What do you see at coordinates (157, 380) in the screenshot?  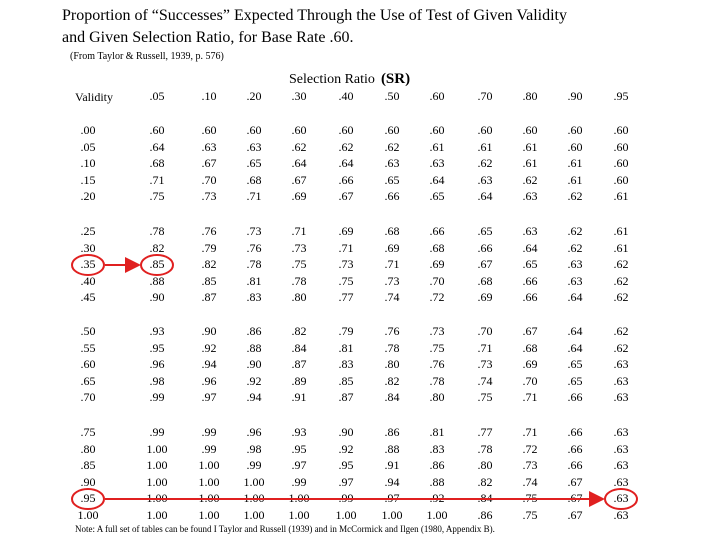 I see `table-cell: .98` at bounding box center [157, 380].